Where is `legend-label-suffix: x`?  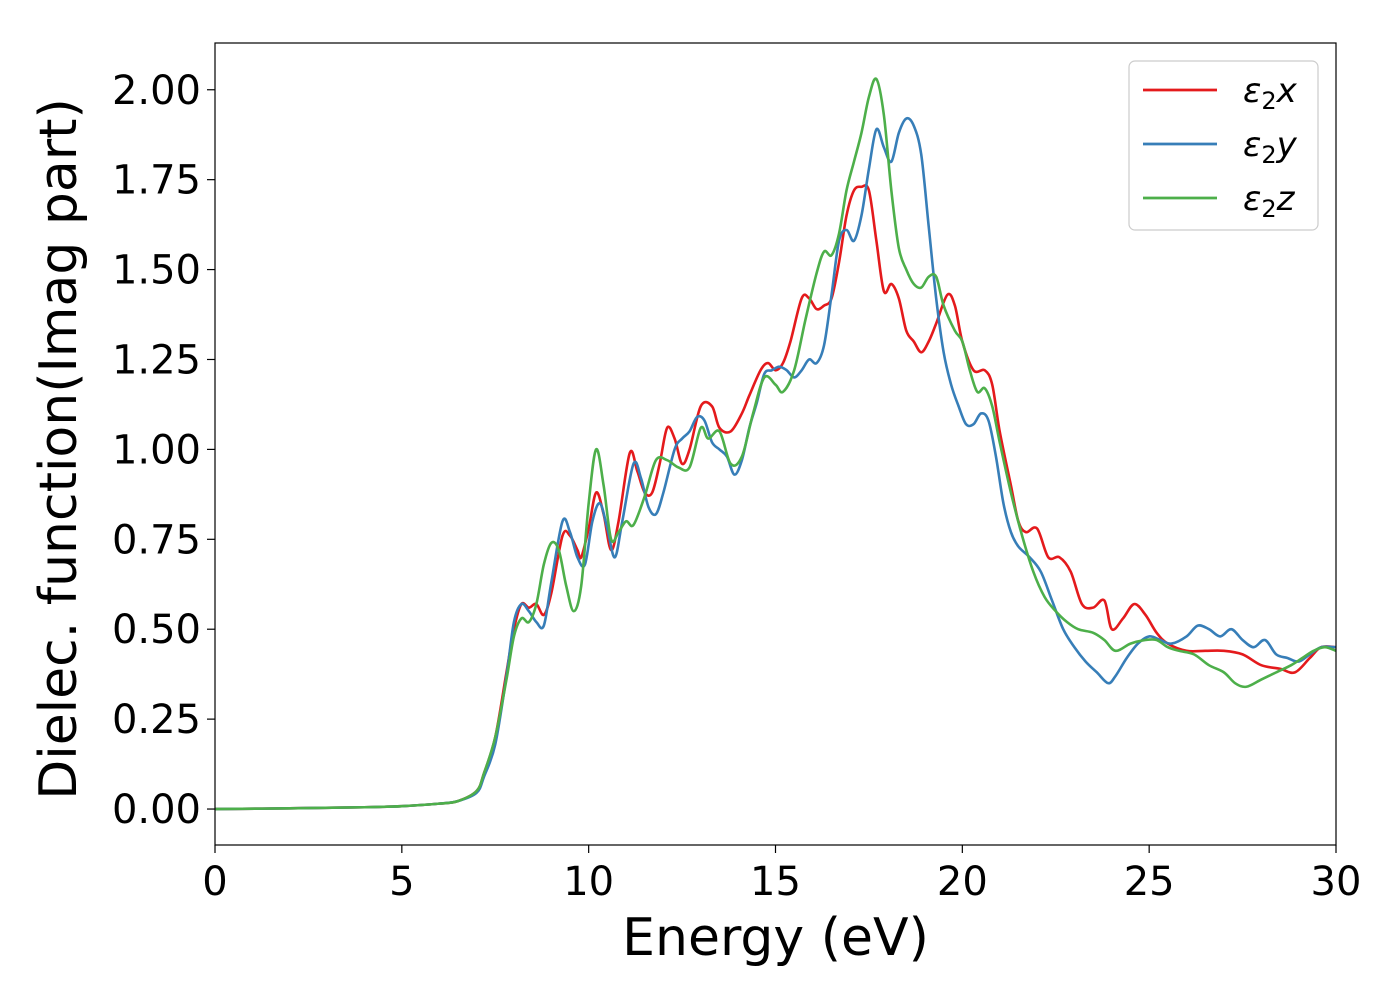
legend-label-suffix: x is located at coordinates (1287, 91).